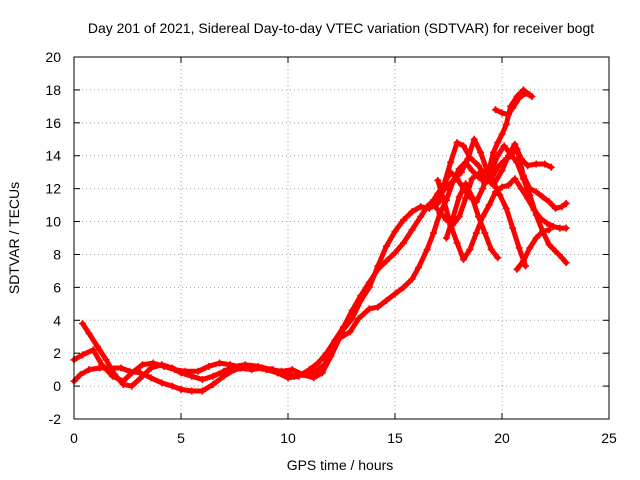 Image resolution: width=640 pixels, height=480 pixels. Describe the element at coordinates (57, 287) in the screenshot. I see `y-tick-label: 6` at that location.